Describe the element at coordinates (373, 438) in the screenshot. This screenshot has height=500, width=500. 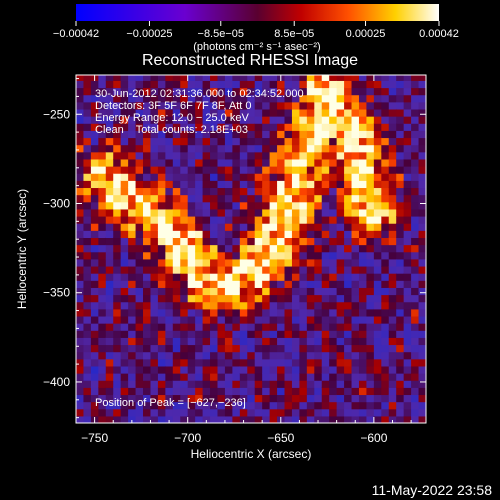
I see `x-tick-label: −600` at that location.